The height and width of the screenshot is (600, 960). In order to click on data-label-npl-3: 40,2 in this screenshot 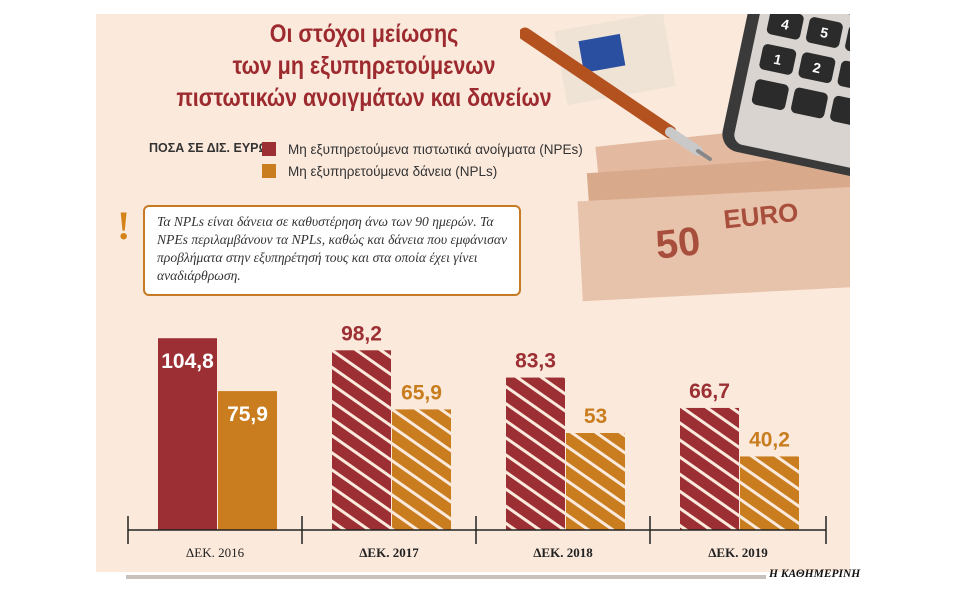, I will do `click(769, 439)`.